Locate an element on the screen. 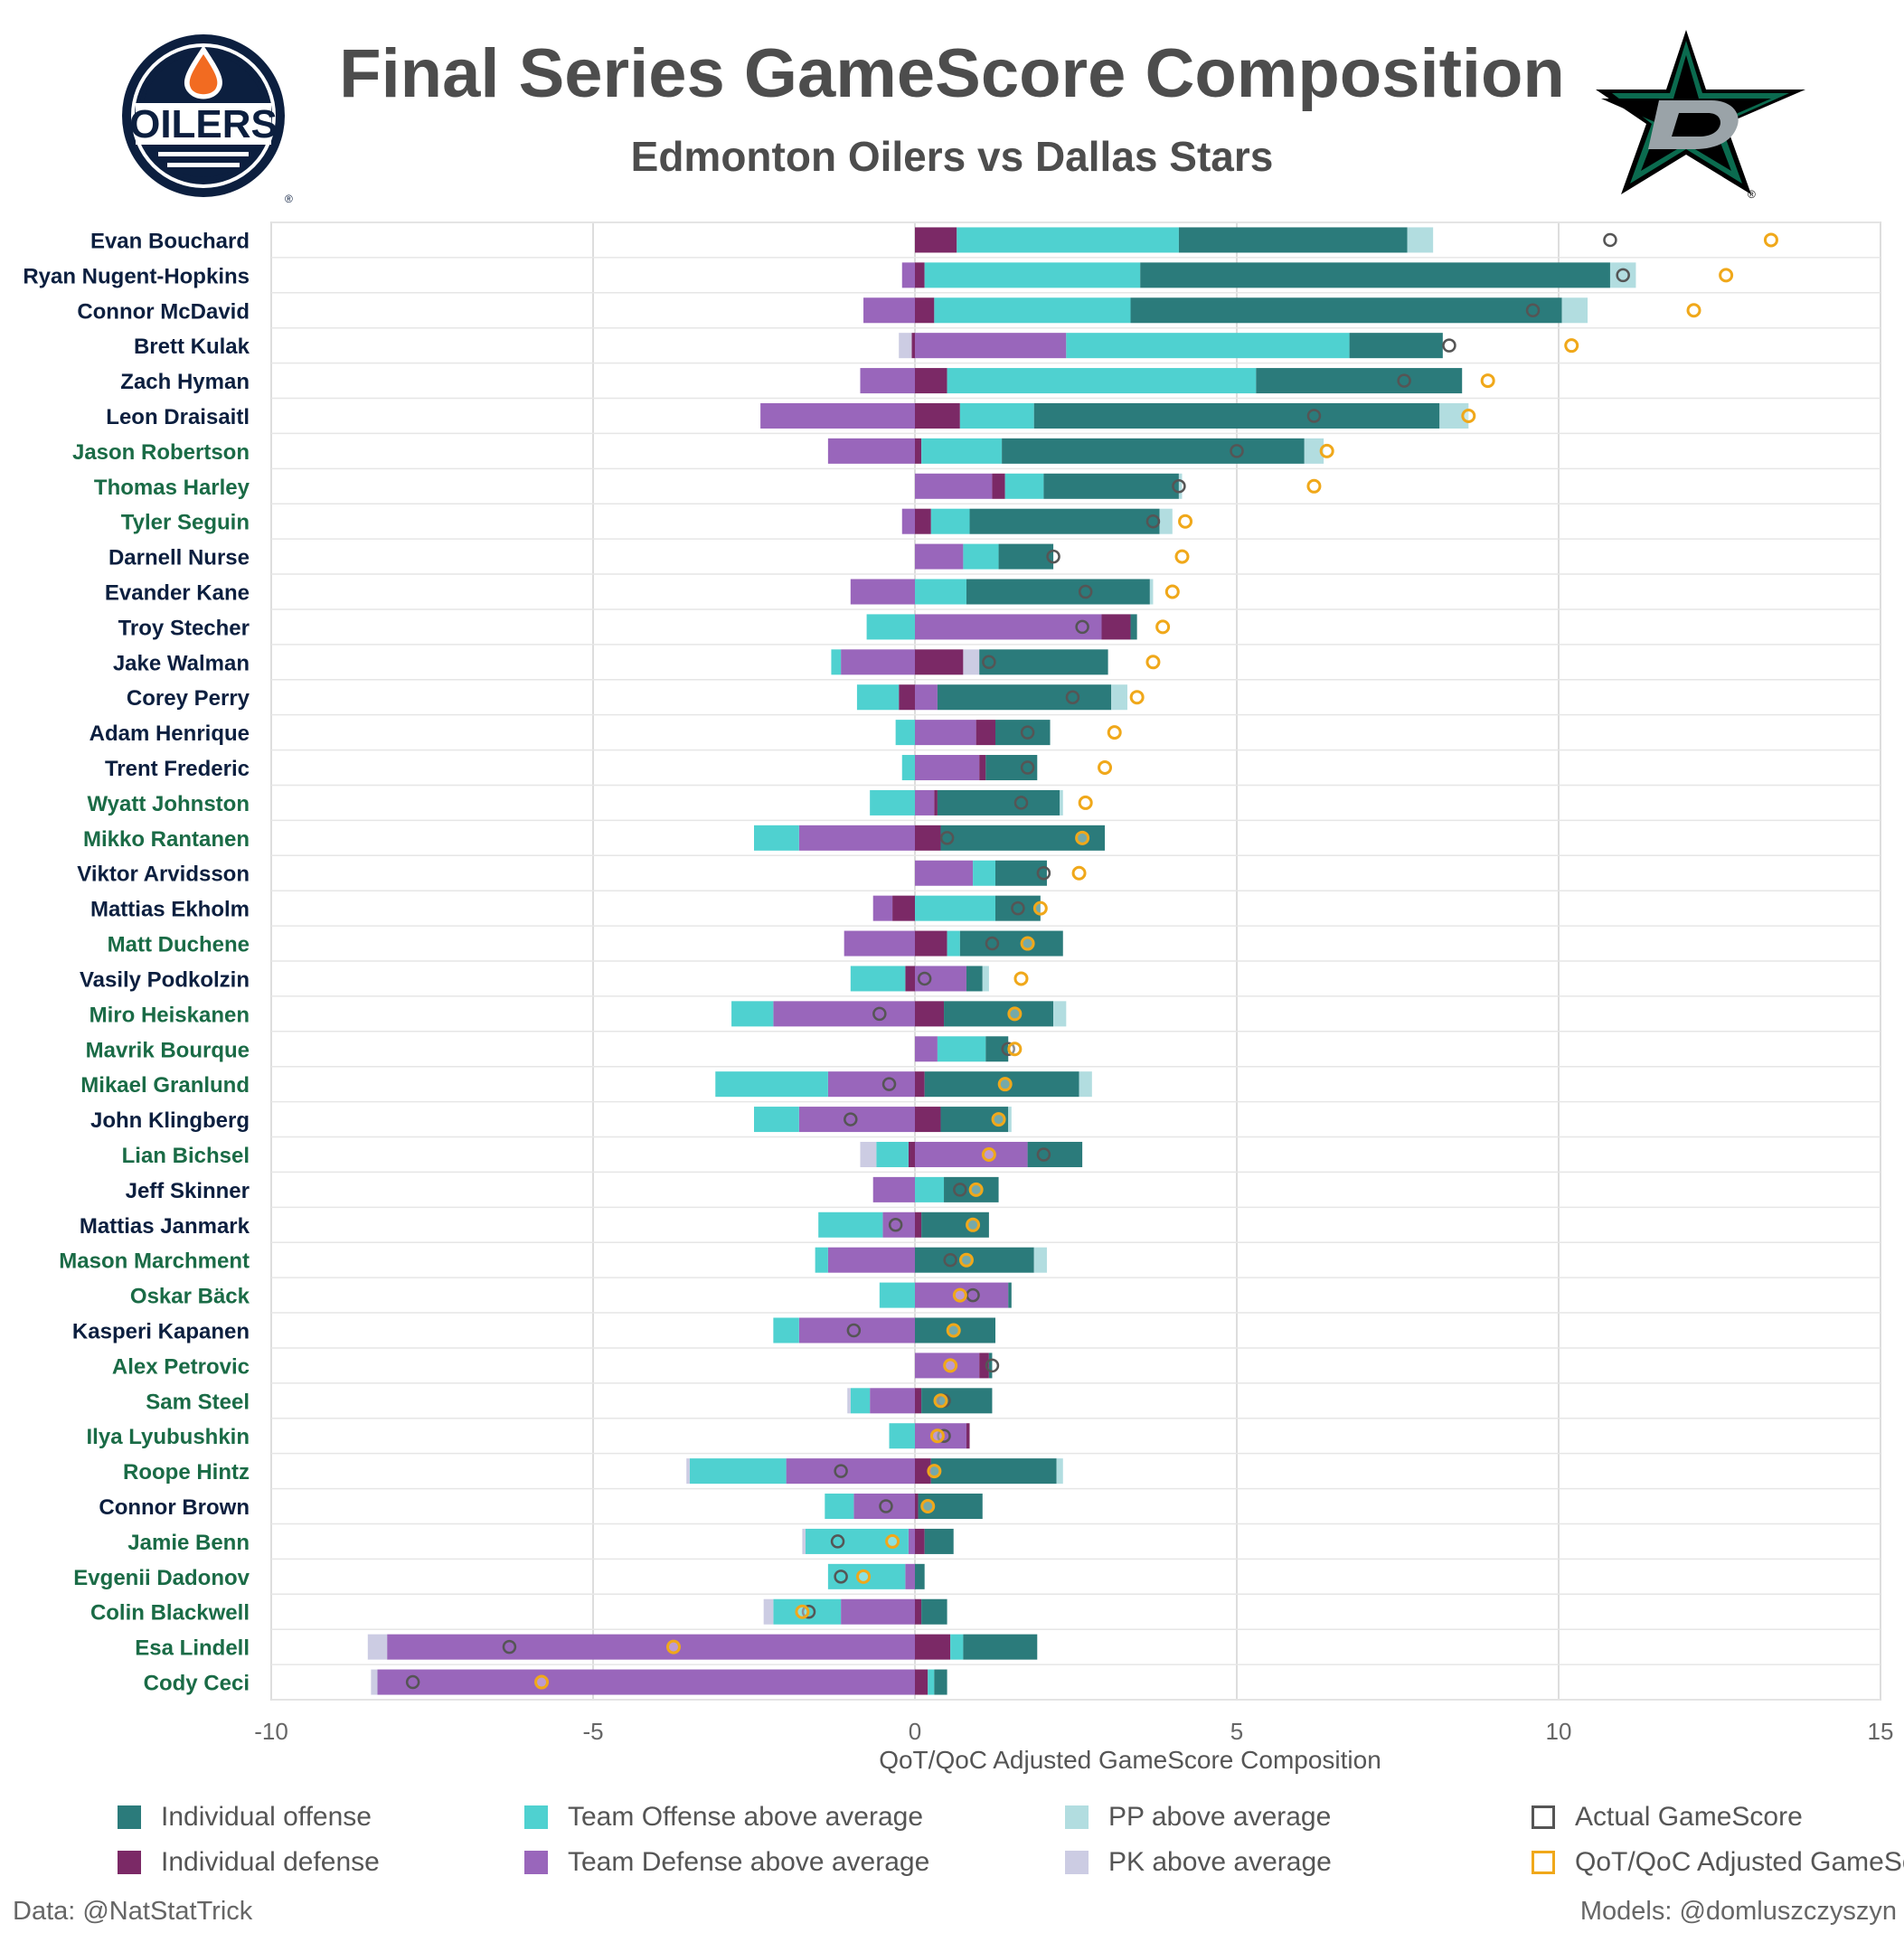  player-label: Alex Petrovic is located at coordinates (181, 1366).